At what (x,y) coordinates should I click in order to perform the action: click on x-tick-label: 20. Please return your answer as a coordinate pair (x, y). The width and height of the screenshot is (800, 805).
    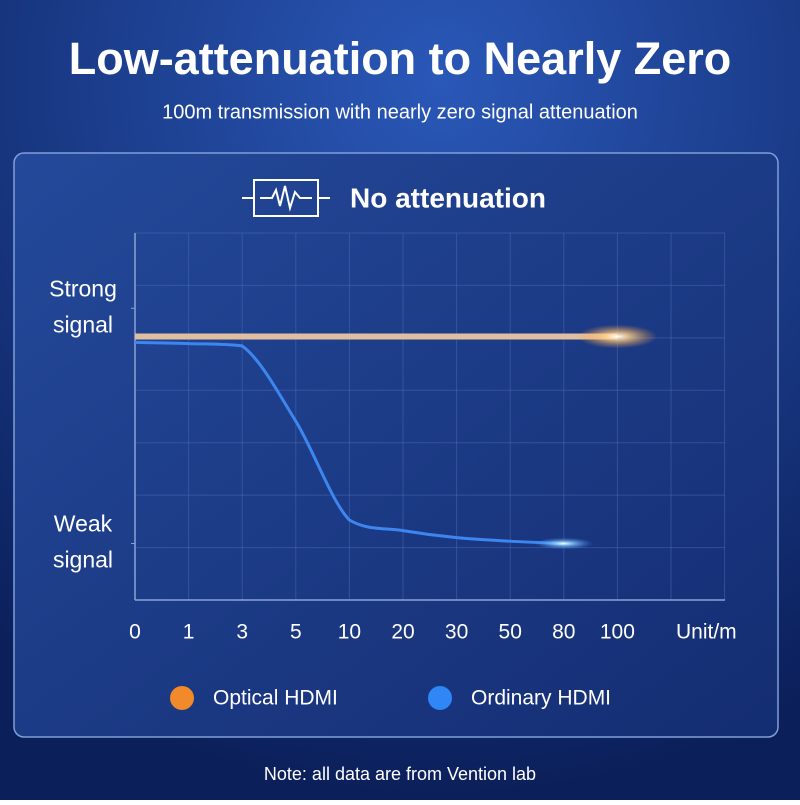
    Looking at the image, I should click on (402, 632).